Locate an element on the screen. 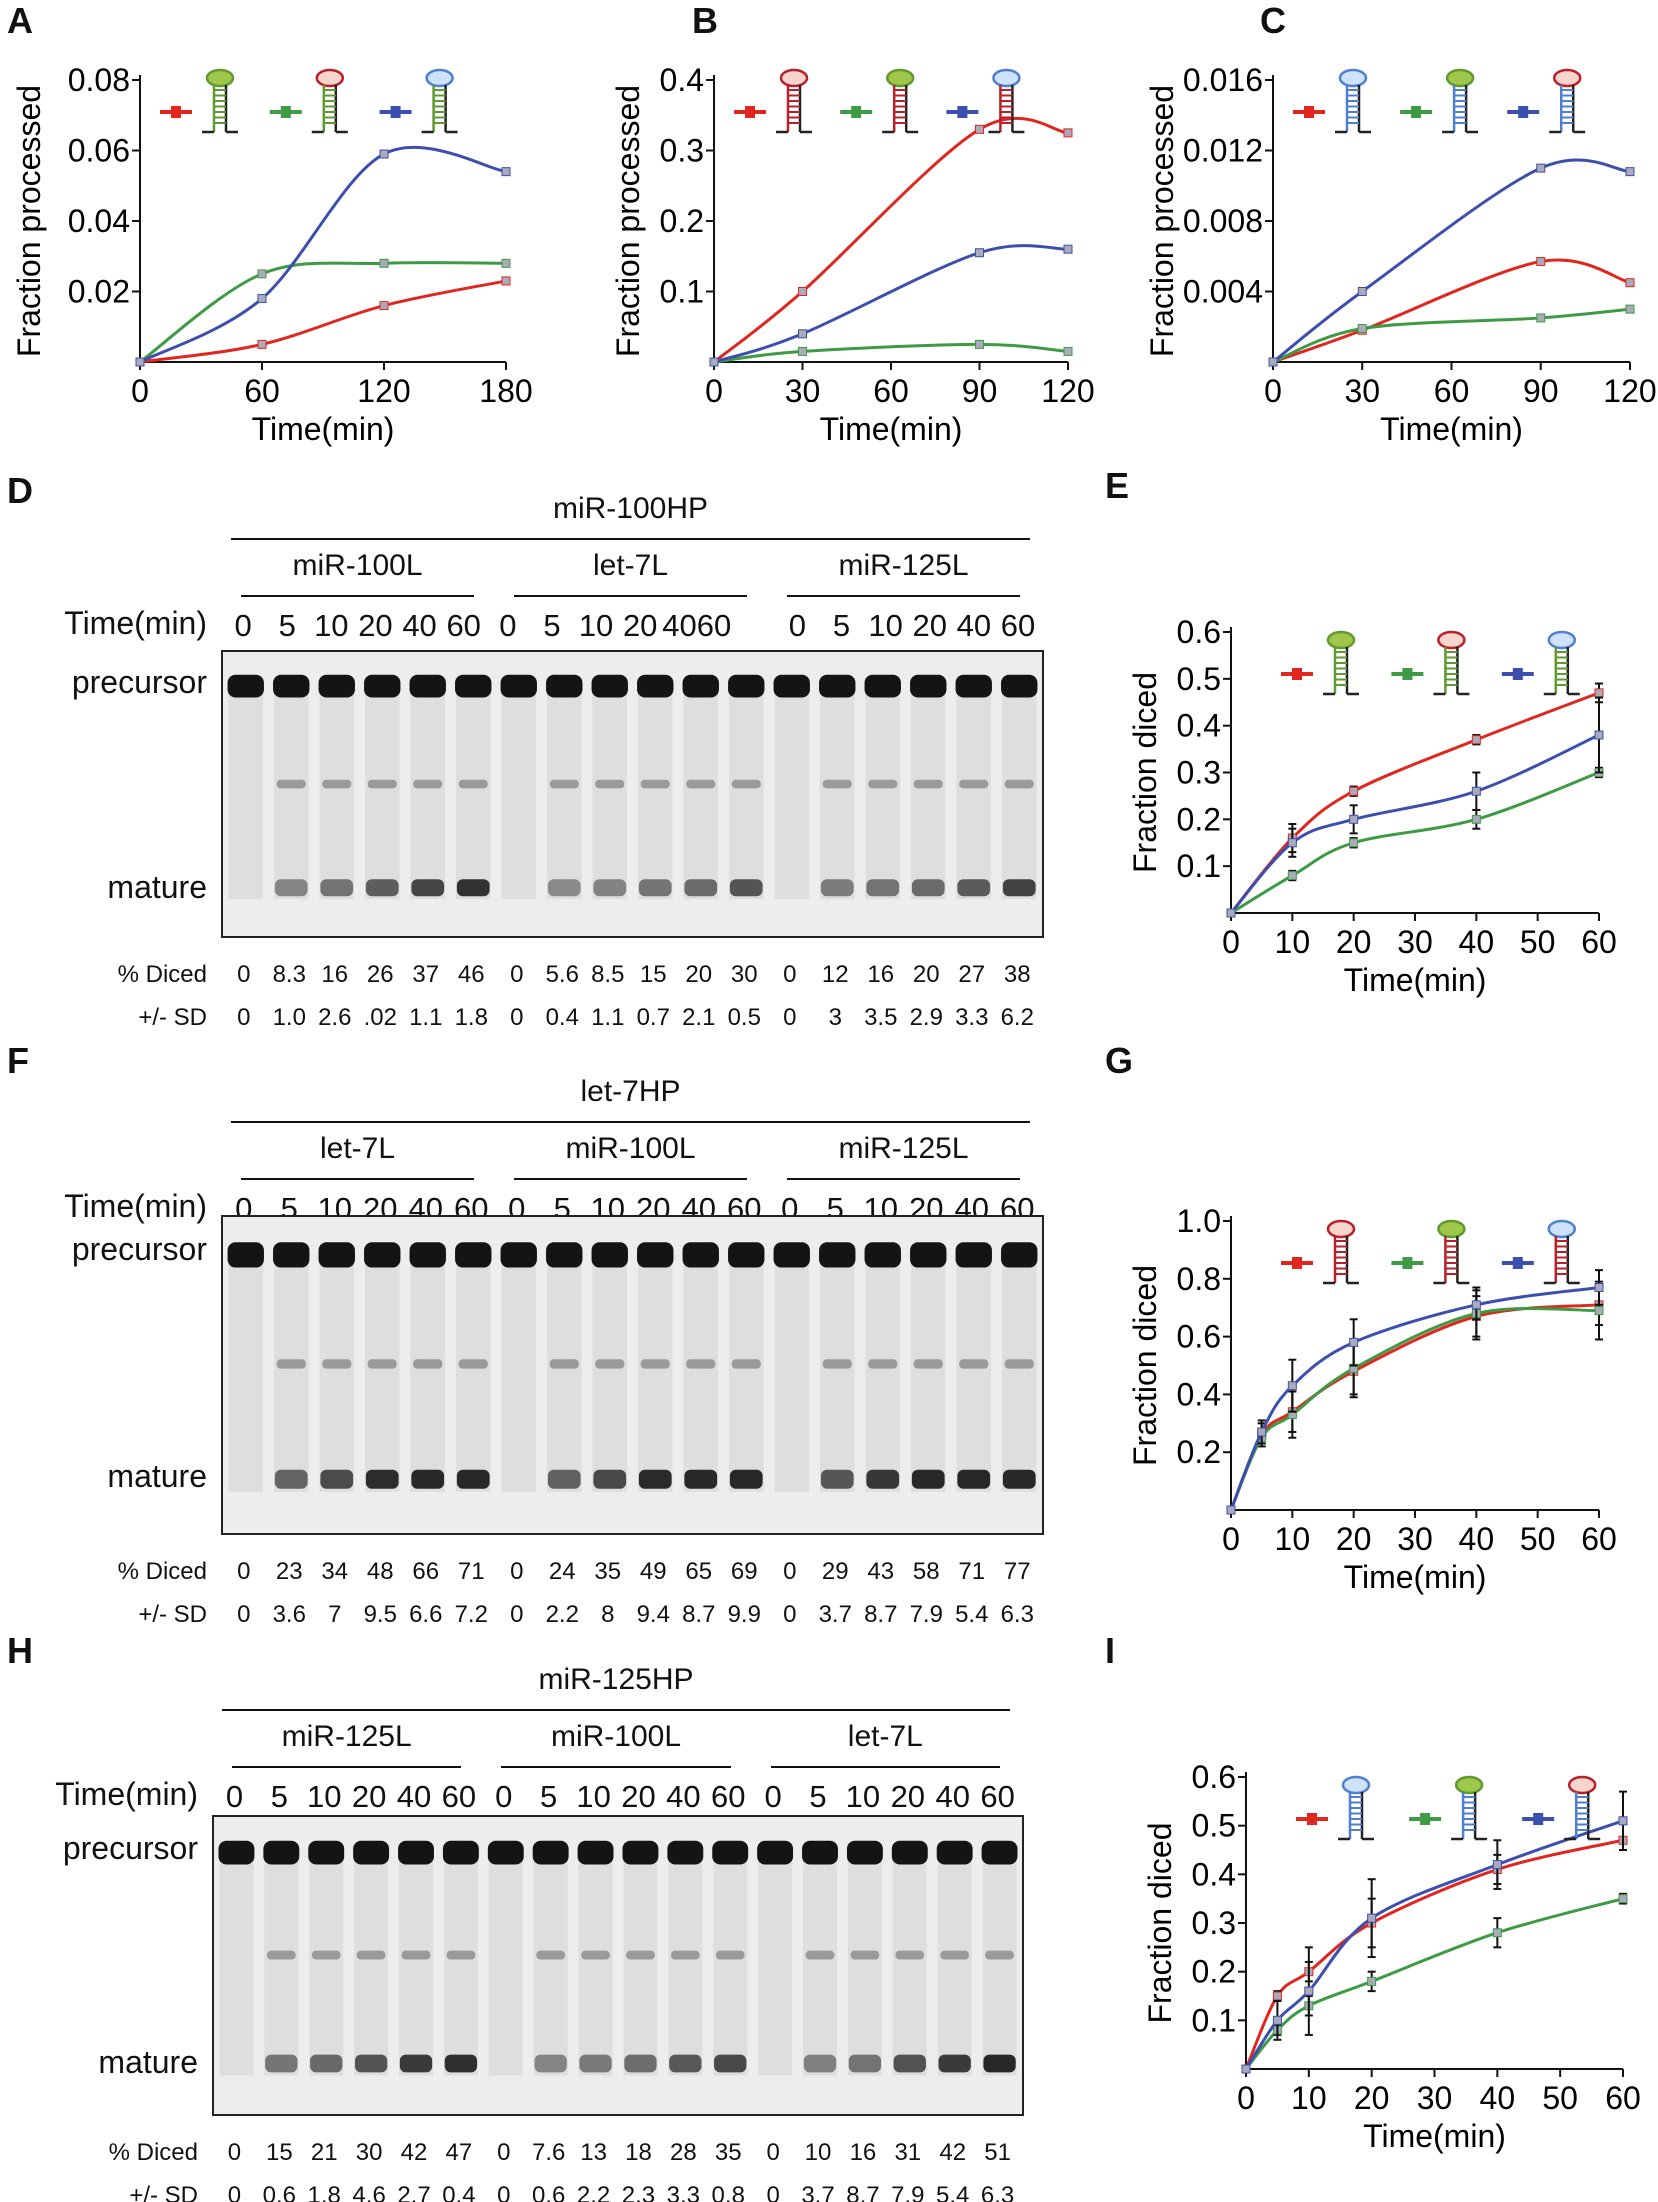 This screenshot has height=2202, width=1658. sd-value: 2.3 is located at coordinates (638, 2192).